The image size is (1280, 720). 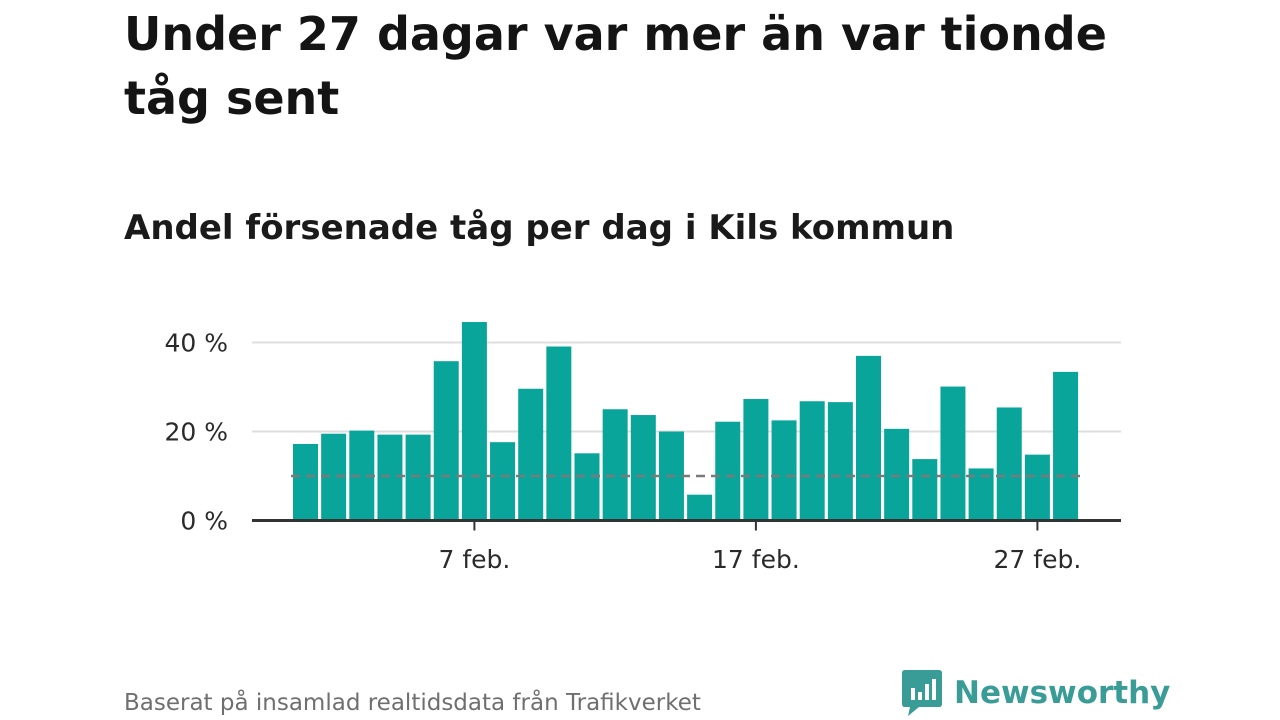 What do you see at coordinates (204, 521) in the screenshot?
I see `y-tick-label: 0 %` at bounding box center [204, 521].